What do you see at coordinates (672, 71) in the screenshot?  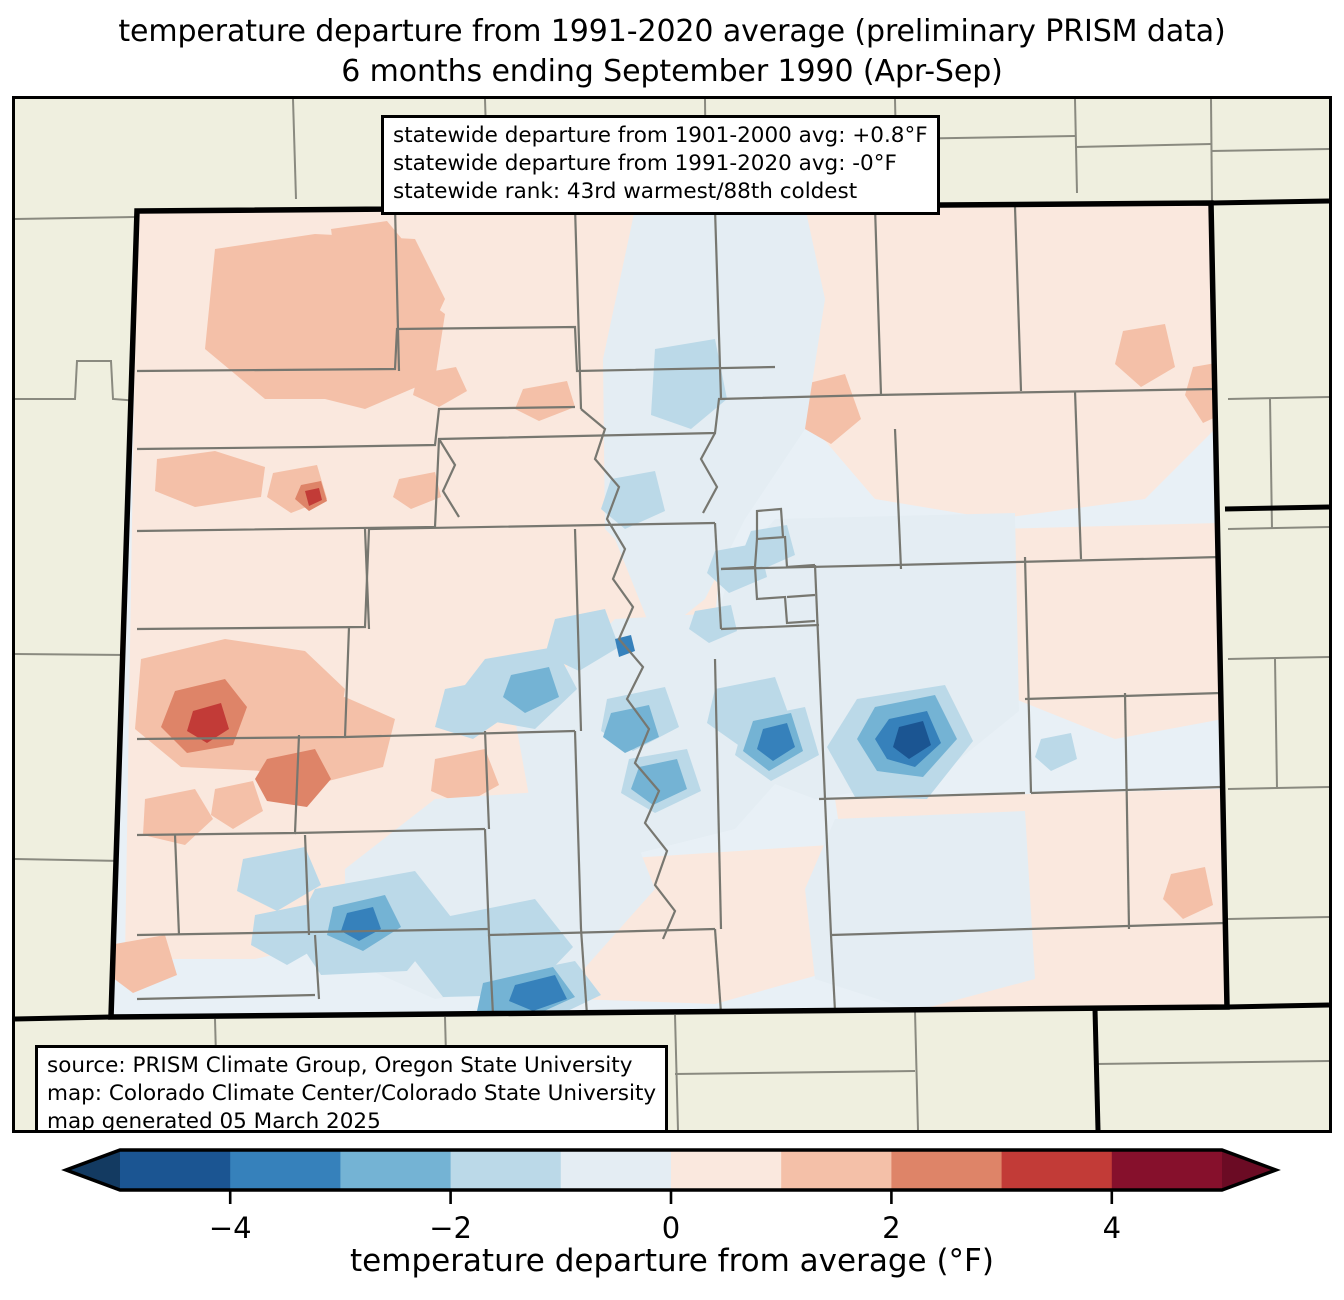 I see `title-line-2: 6 months ending September 1990 (Apr-Sep)` at bounding box center [672, 71].